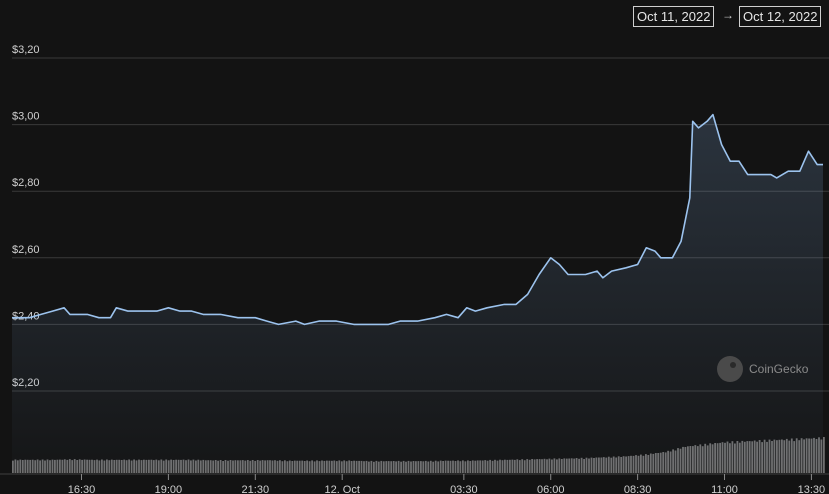 The image size is (829, 494). Describe the element at coordinates (26, 50) in the screenshot. I see `y-tick-label: $3,20` at that location.